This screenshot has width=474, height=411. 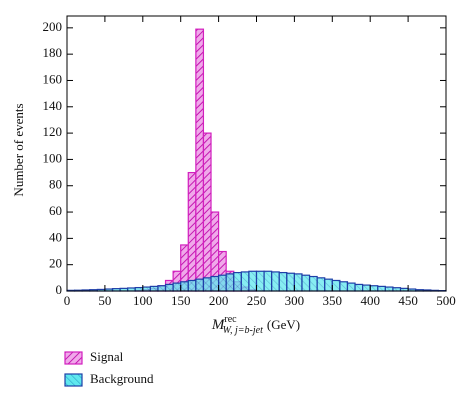 I want to click on legend-label: Background, so click(x=122, y=378).